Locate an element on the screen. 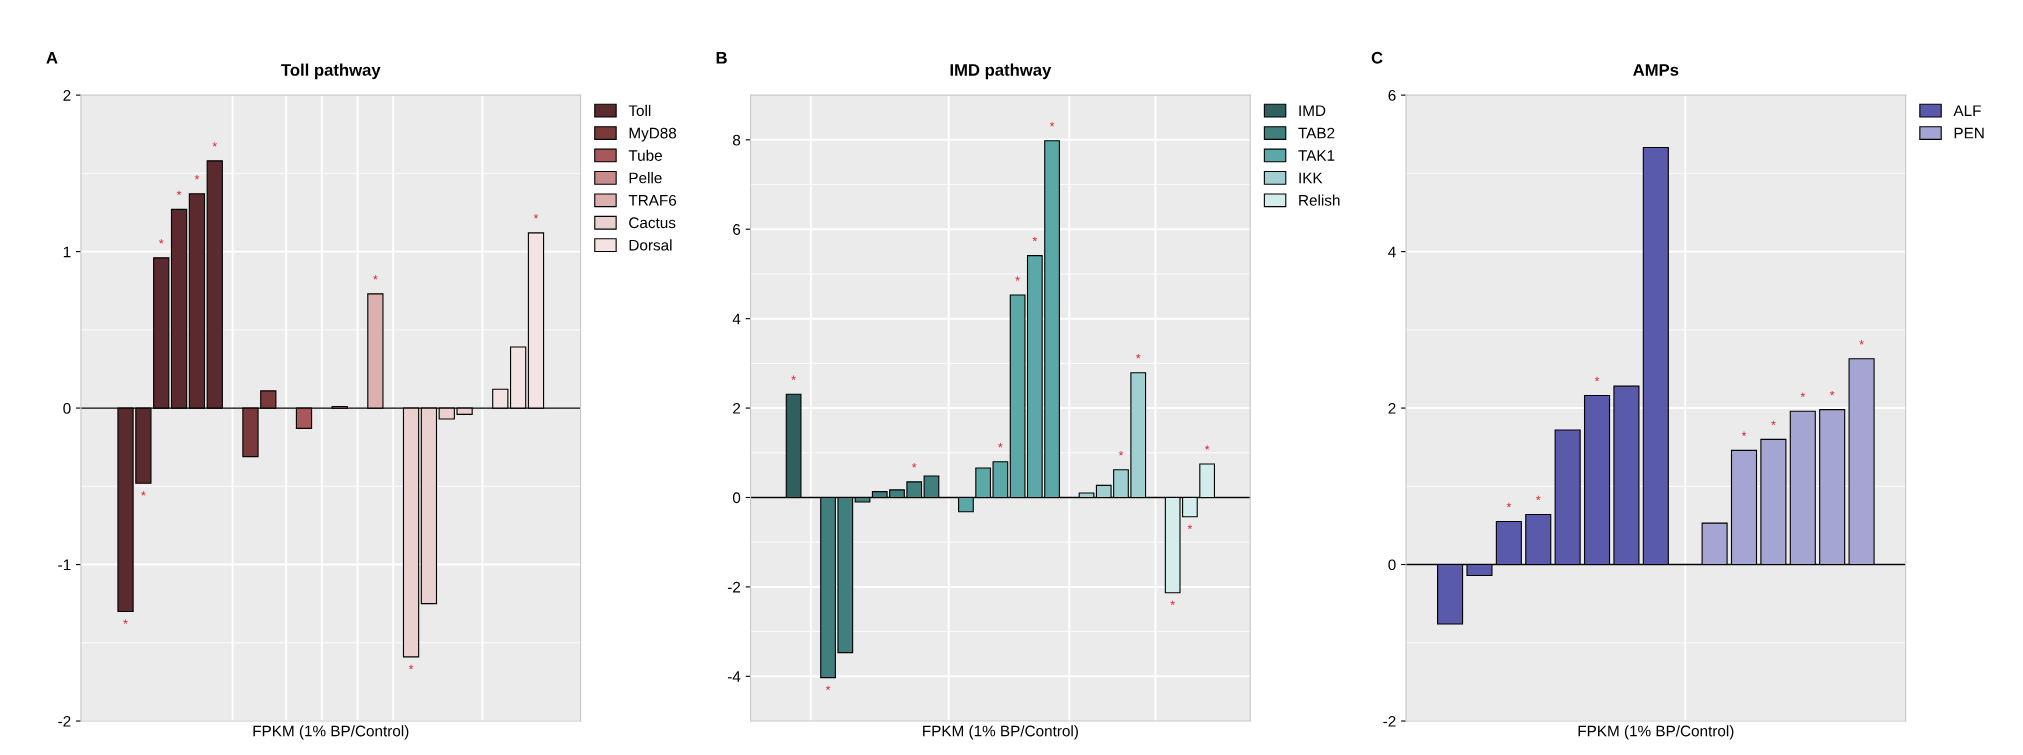 The height and width of the screenshot is (755, 2023). chart-title: IMD pathway is located at coordinates (1001, 71).